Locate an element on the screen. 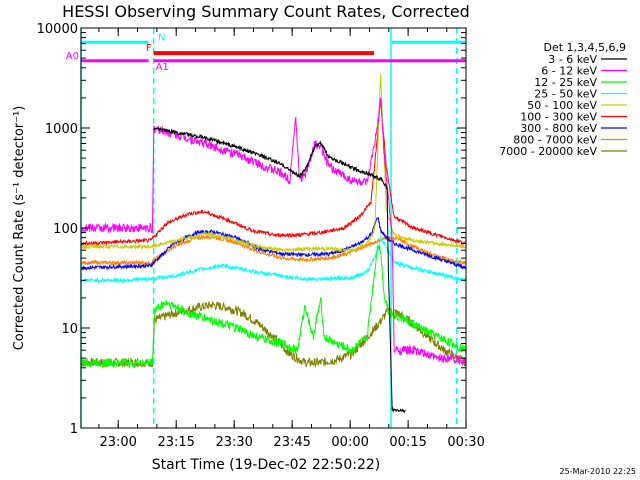  legend-label-6-12-kev: 6 - 12 keV is located at coordinates (569, 71).